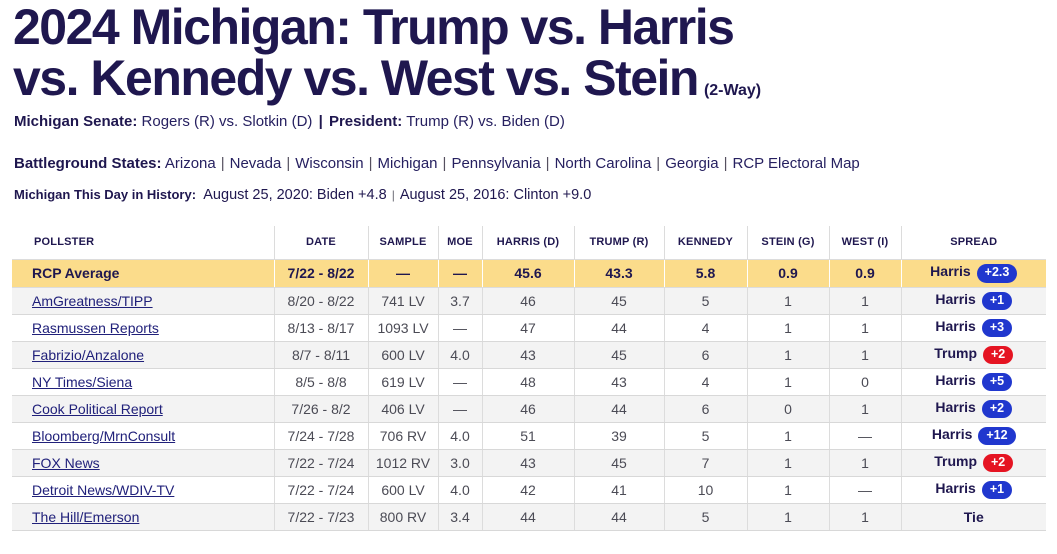  Describe the element at coordinates (86, 516) in the screenshot. I see `pollster-link: The Hill/Emerson` at that location.